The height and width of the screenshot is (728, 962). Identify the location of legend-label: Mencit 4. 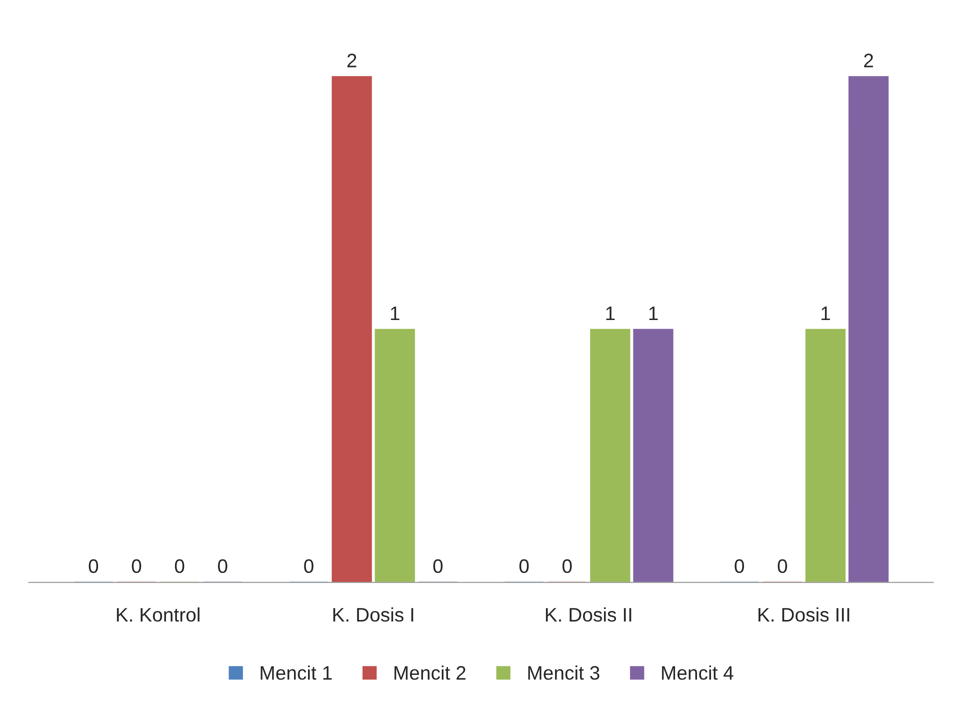
(698, 673).